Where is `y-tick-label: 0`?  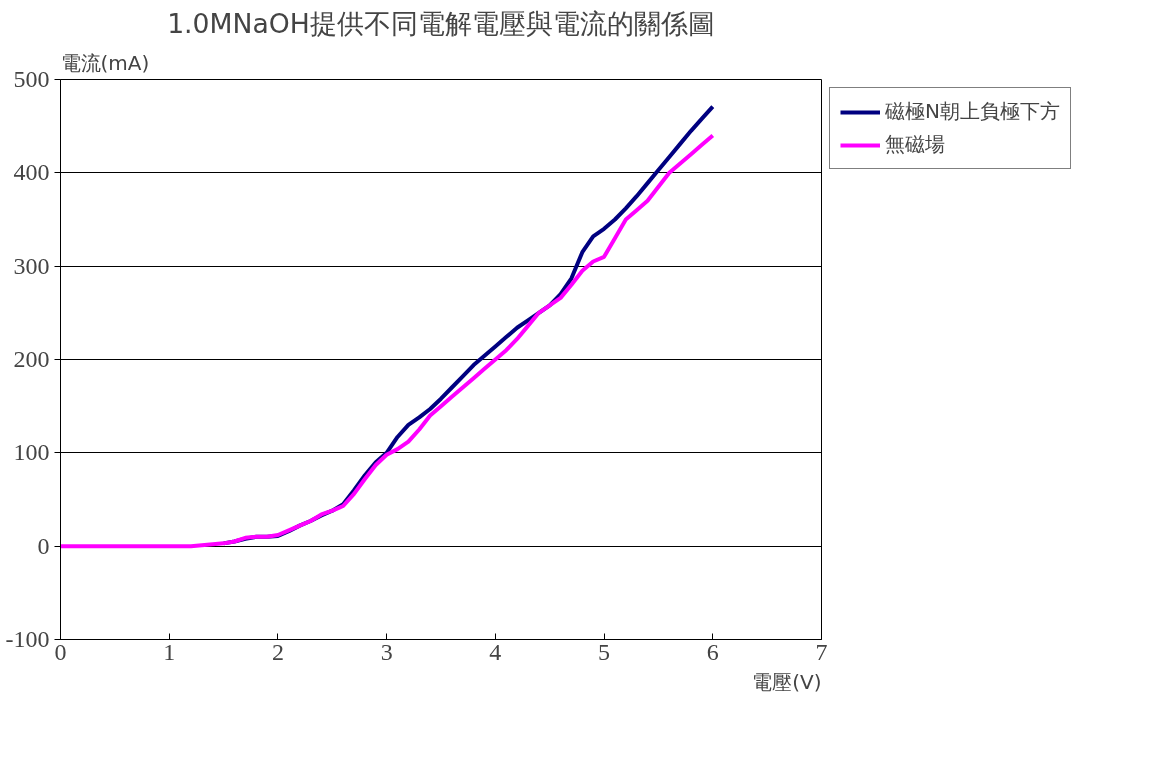 y-tick-label: 0 is located at coordinates (43, 545).